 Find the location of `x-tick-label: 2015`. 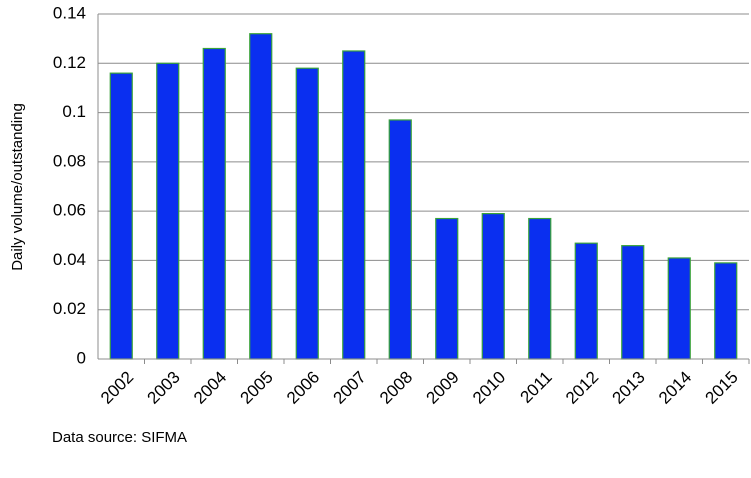

x-tick-label: 2015 is located at coordinates (722, 388).